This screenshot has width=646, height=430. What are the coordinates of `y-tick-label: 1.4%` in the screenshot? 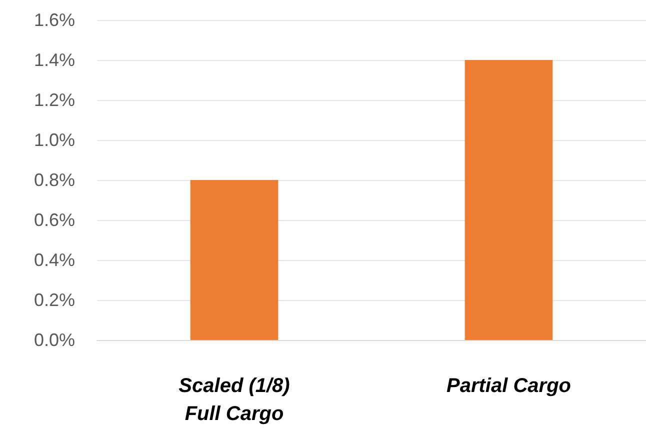 It's located at (54, 60).